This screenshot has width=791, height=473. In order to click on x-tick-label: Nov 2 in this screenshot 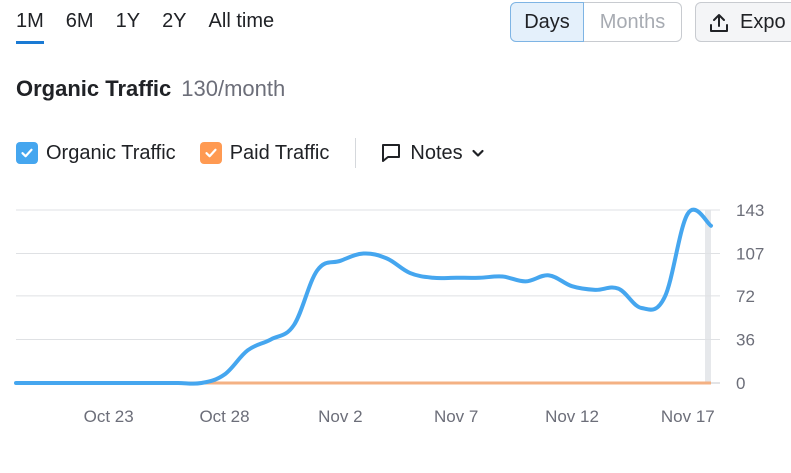, I will do `click(340, 416)`.